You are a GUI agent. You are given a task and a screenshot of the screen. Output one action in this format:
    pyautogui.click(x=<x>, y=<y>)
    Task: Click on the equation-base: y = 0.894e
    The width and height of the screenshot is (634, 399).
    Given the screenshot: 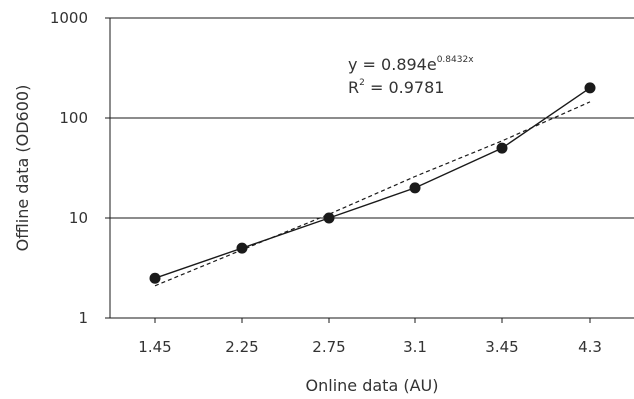 What is the action you would take?
    pyautogui.click(x=392, y=64)
    